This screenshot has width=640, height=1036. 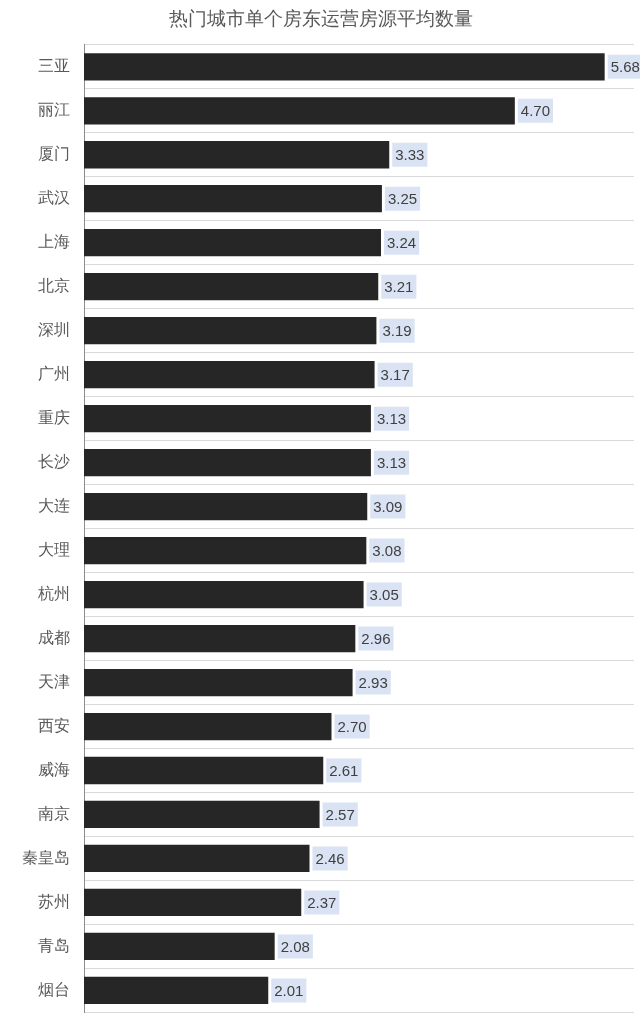 What do you see at coordinates (289, 990) in the screenshot?
I see `data-label: 2.01` at bounding box center [289, 990].